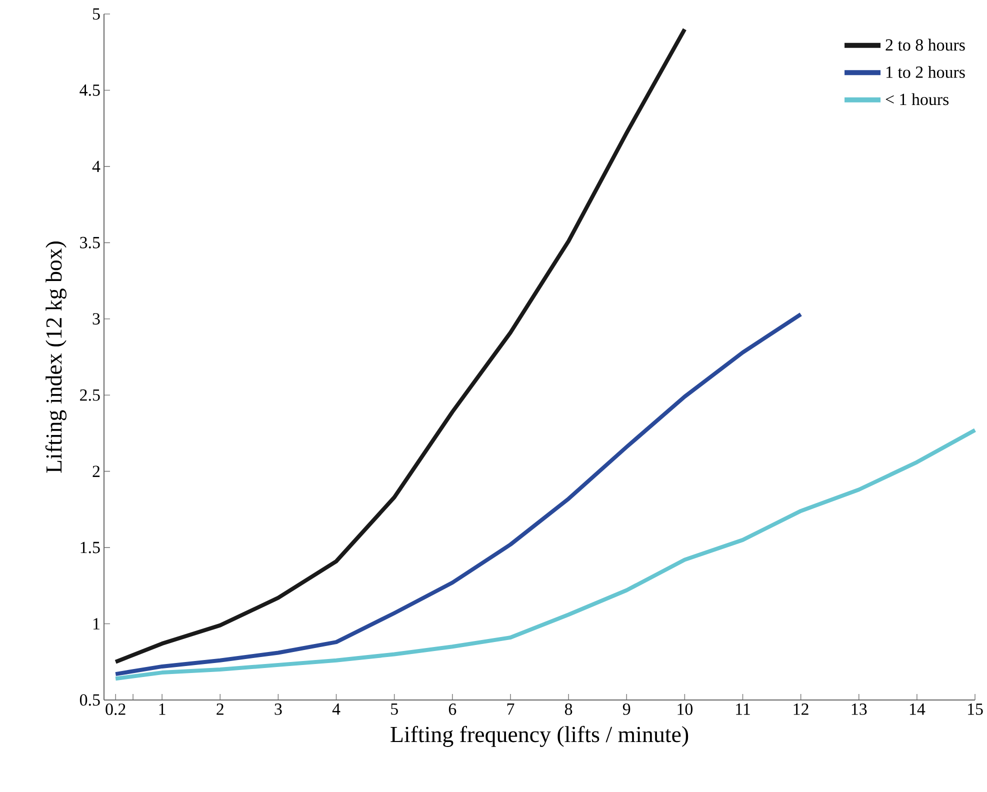 The height and width of the screenshot is (792, 987). I want to click on x-tick-label: 2, so click(220, 709).